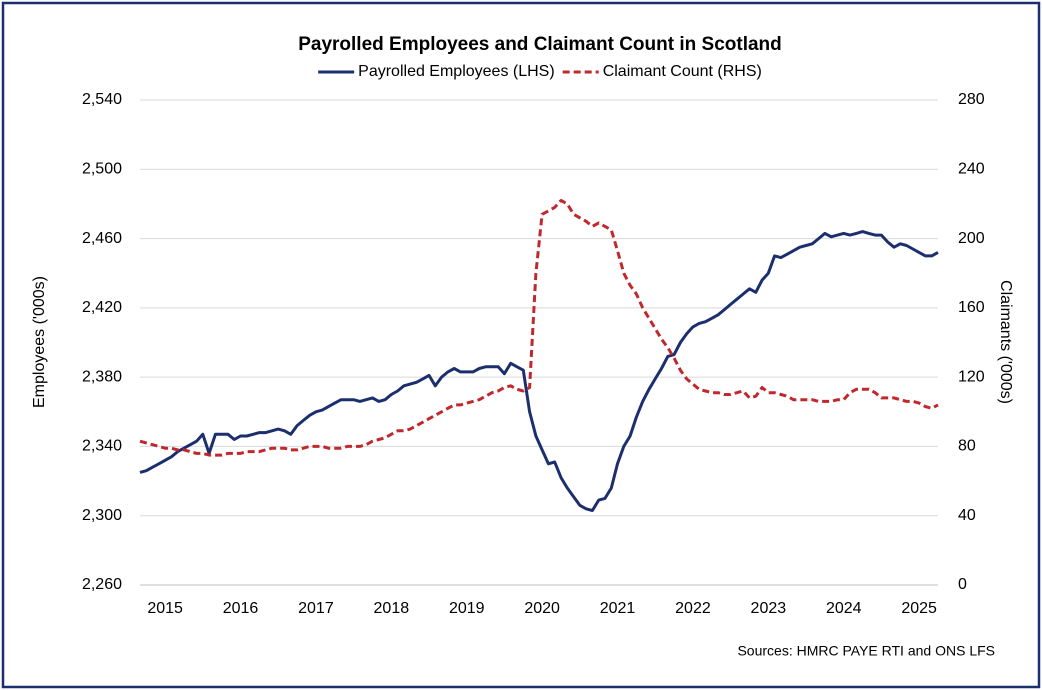  What do you see at coordinates (693, 608) in the screenshot?
I see `x-tick-label: 2022` at bounding box center [693, 608].